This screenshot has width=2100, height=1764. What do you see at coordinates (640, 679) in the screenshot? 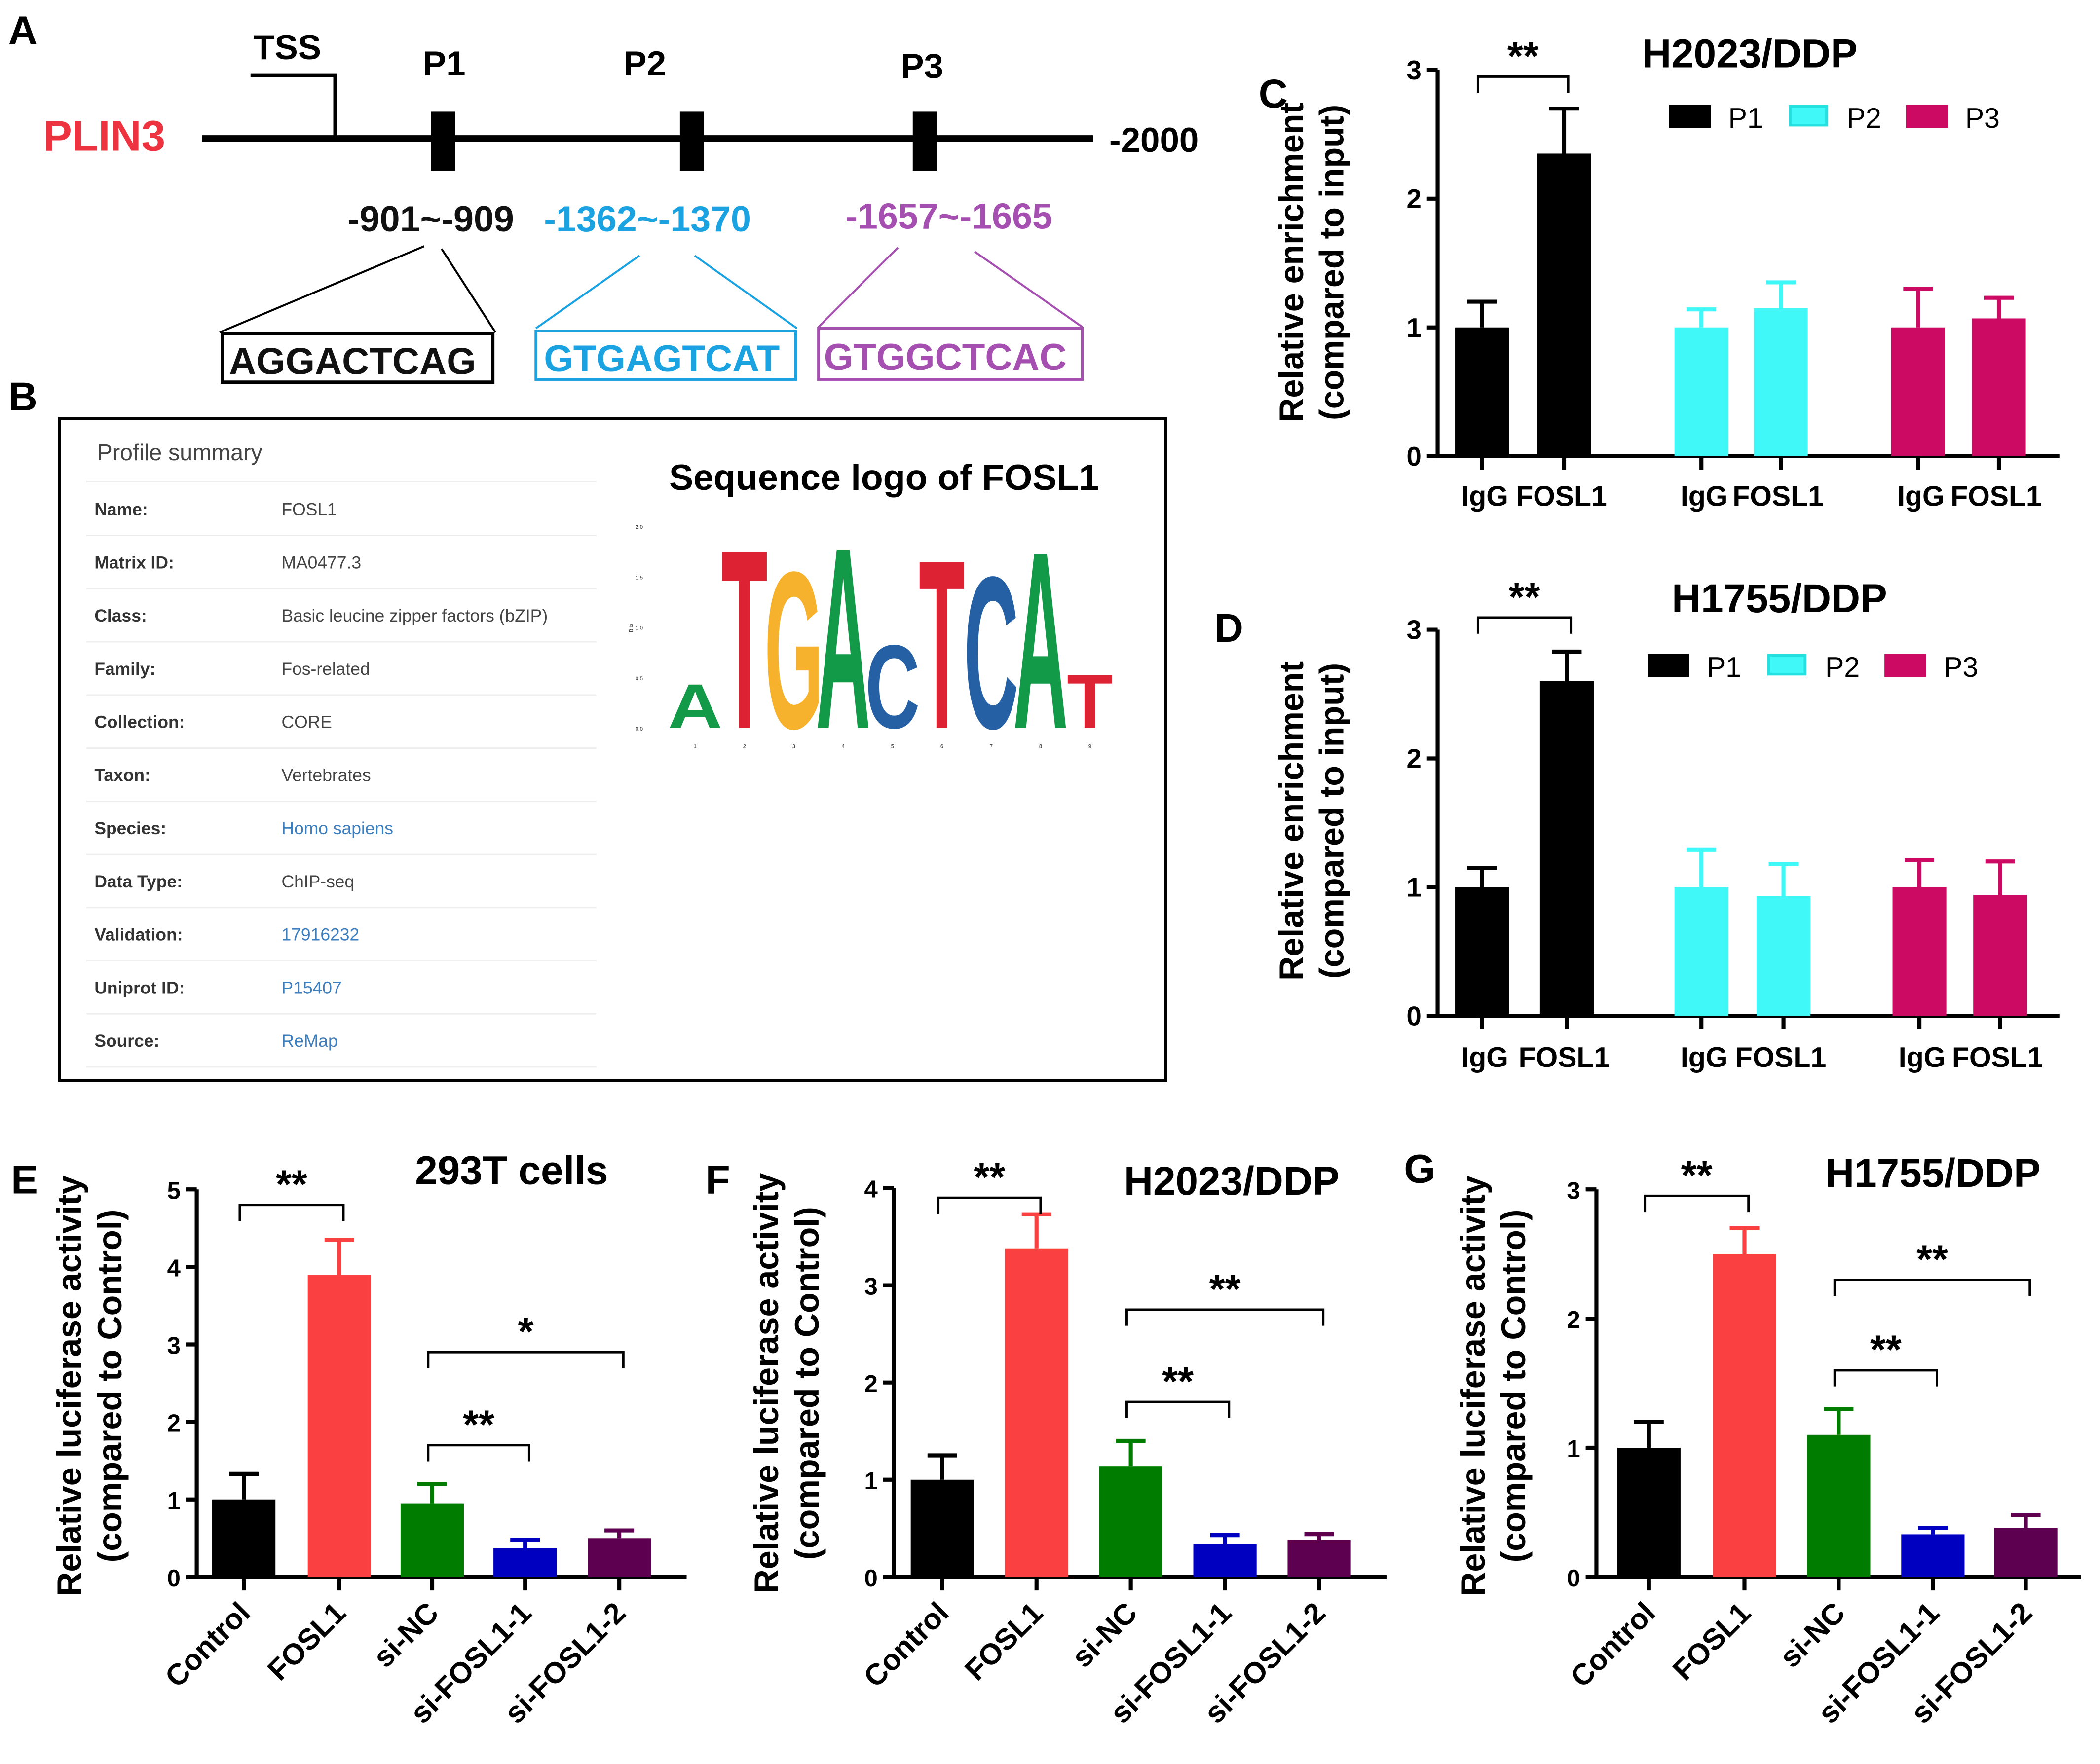
I see `logo-ytick: 0.5` at bounding box center [640, 679].